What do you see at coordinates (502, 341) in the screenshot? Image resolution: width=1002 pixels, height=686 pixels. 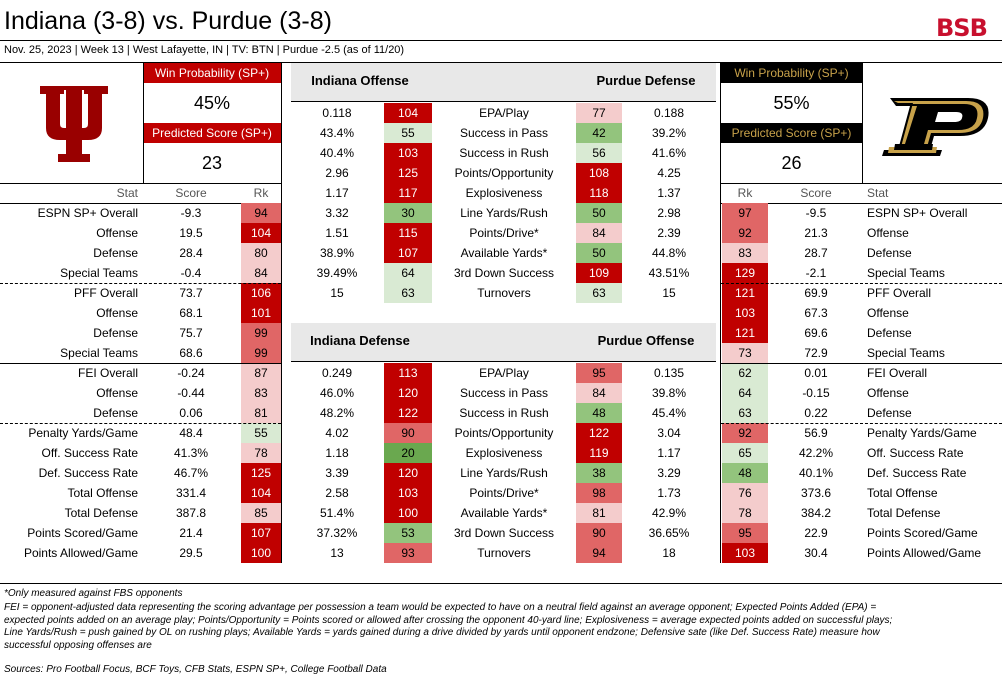 I see `matchup2-header-bg` at bounding box center [502, 341].